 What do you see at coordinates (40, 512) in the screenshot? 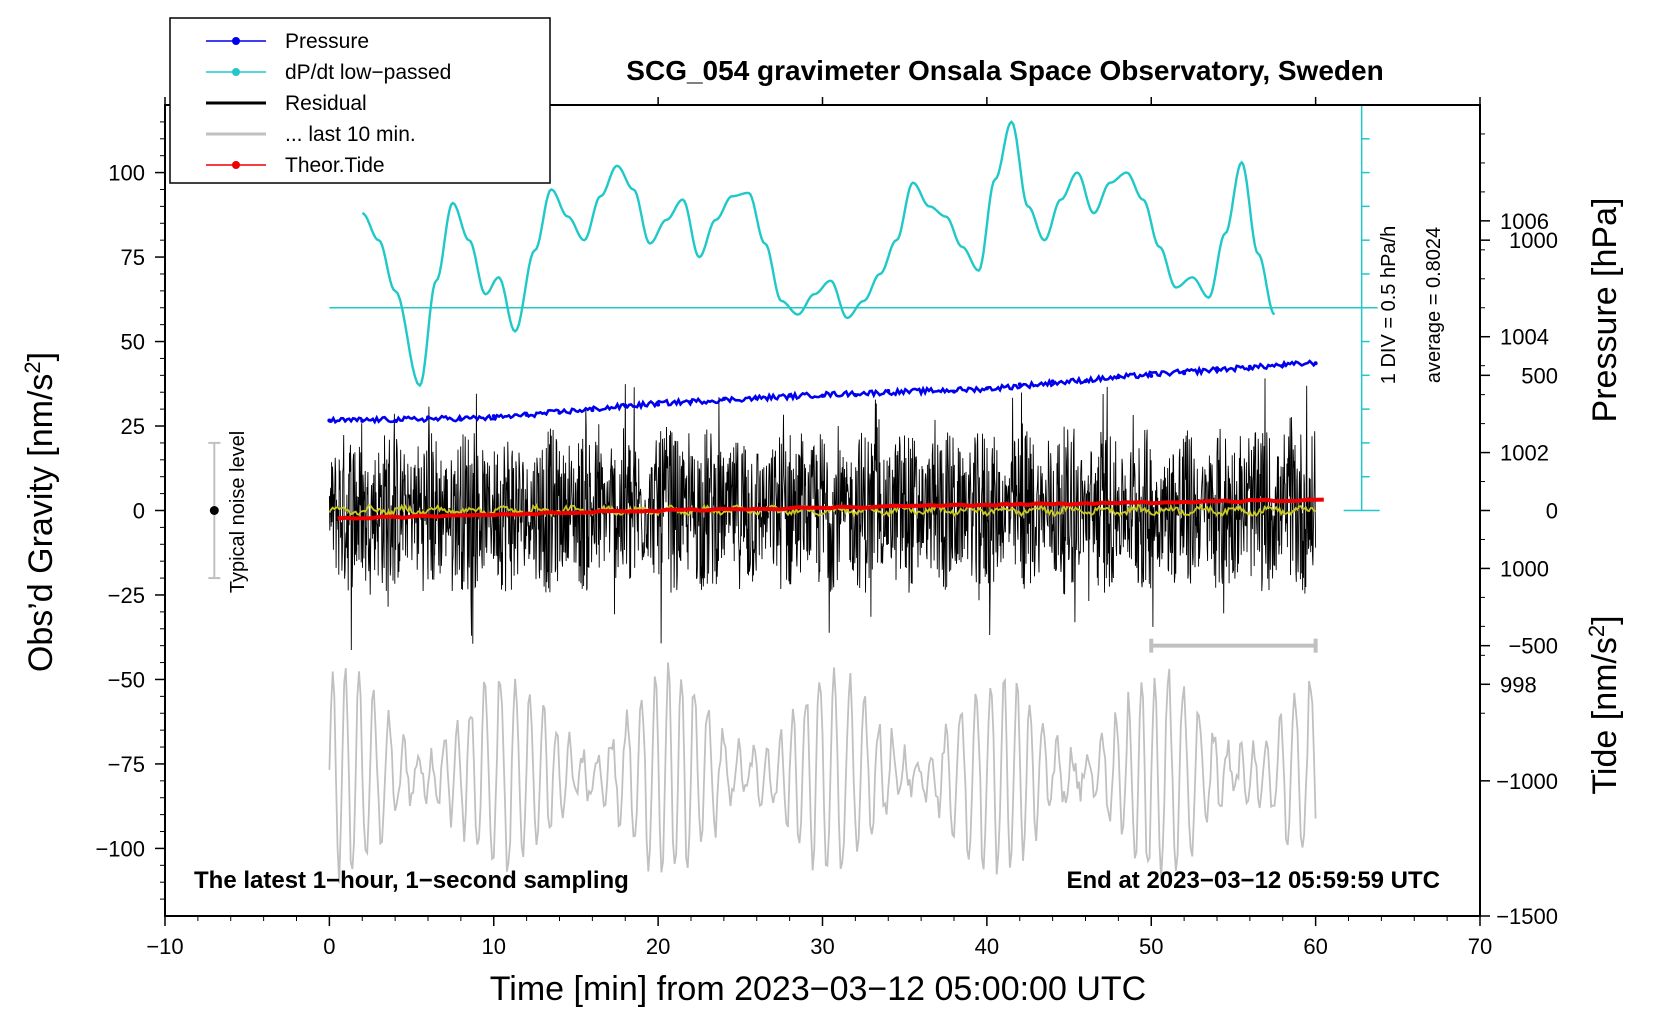
I see `left-axis-title: Obs’d Gravity [nm/s2]` at bounding box center [40, 512].